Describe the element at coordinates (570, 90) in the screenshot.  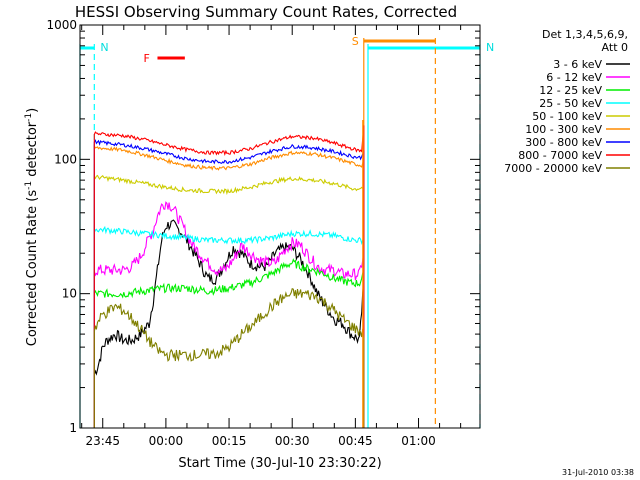
I see `legend-label: 12 - 25 keV` at that location.